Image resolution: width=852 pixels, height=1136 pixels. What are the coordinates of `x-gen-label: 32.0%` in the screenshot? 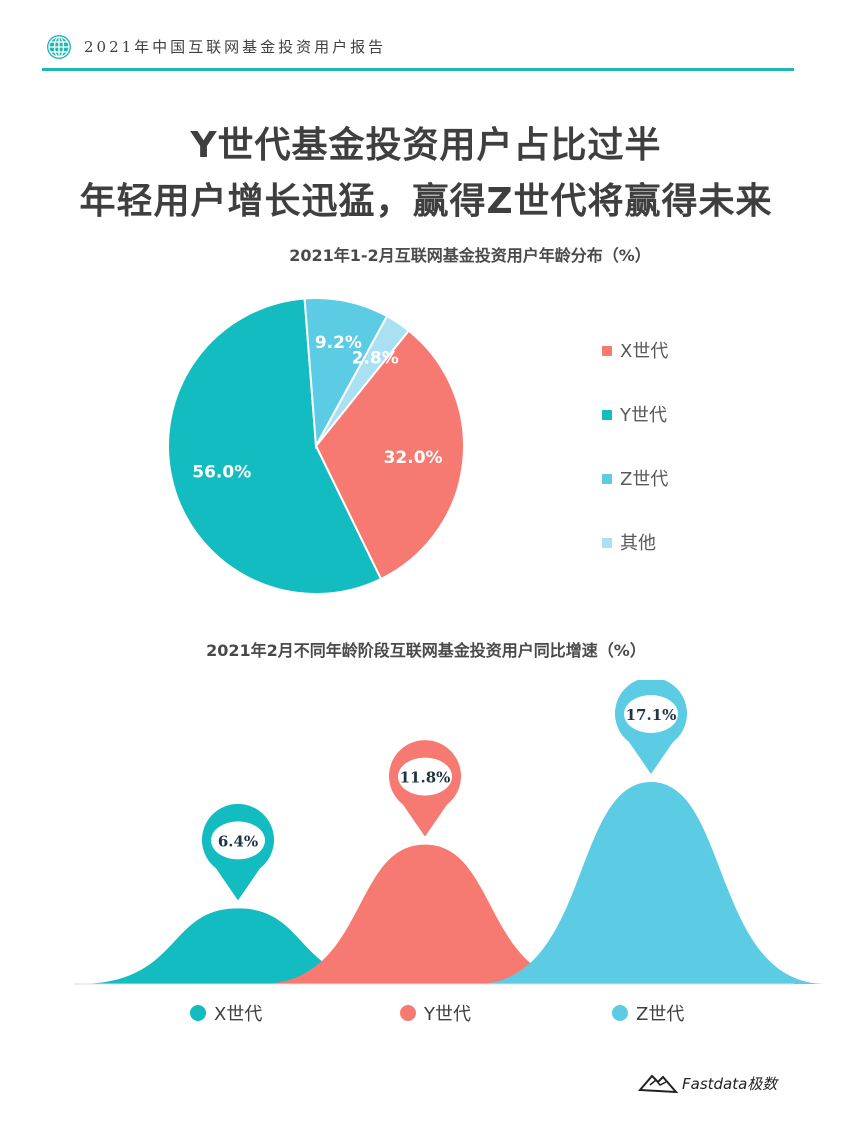 It's located at (413, 458).